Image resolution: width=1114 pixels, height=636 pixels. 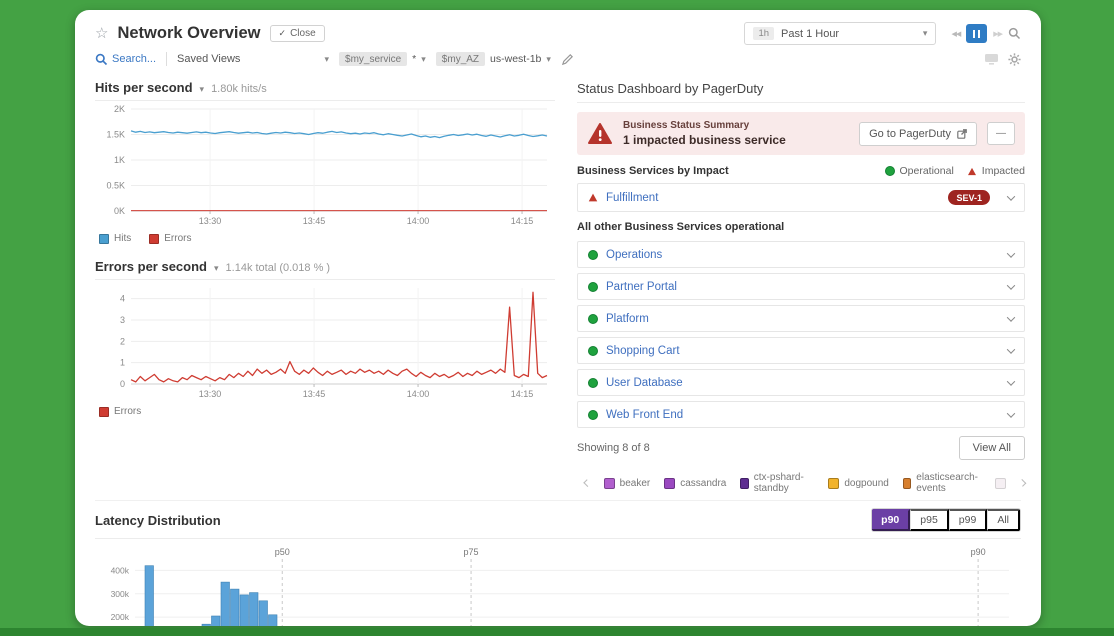 I want to click on percentile-button-all: All, so click(x=1003, y=520).